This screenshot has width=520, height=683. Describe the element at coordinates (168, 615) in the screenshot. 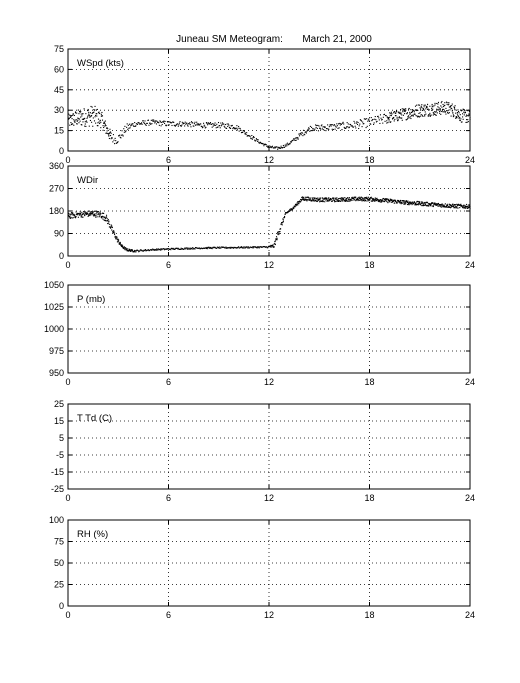

I see `x-tick-label: 6` at that location.